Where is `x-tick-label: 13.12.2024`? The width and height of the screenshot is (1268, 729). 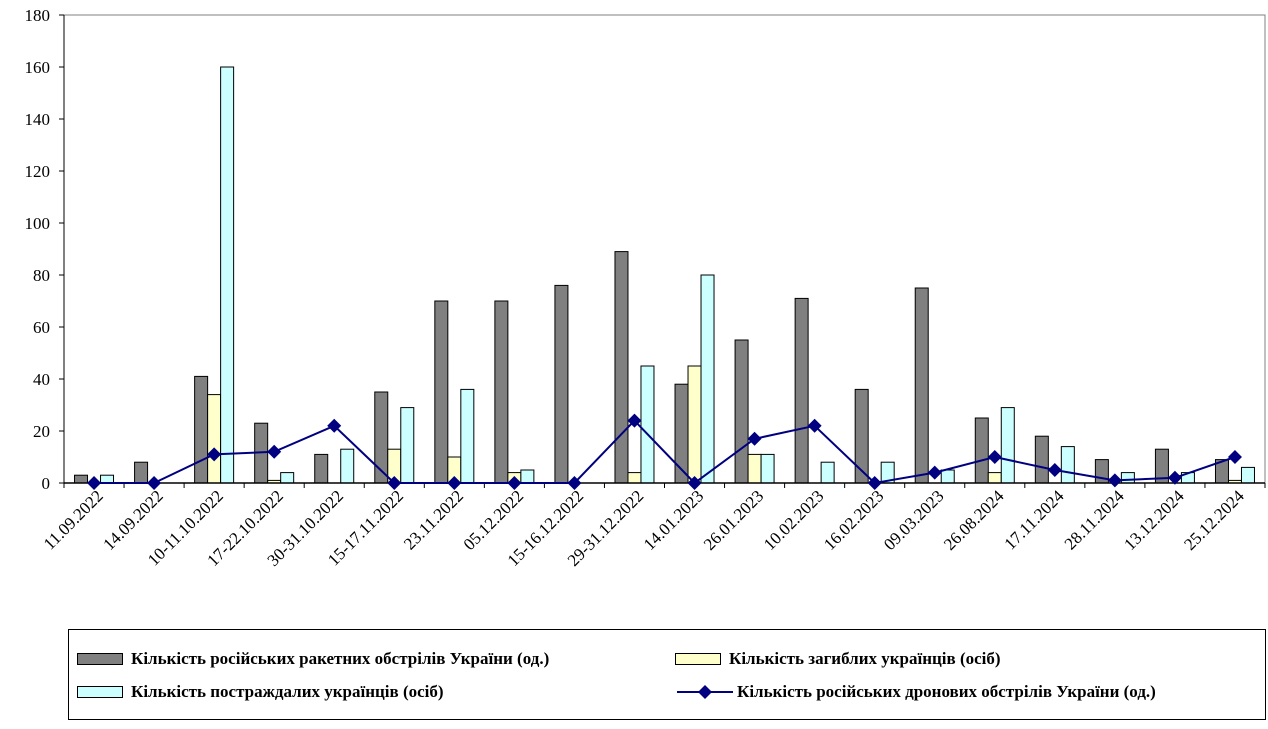
x-tick-label: 13.12.2024 is located at coordinates (1154, 520).